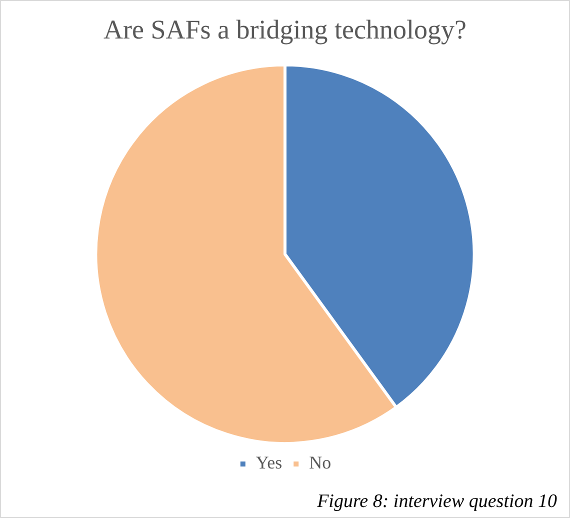 Image resolution: width=570 pixels, height=518 pixels. I want to click on legend-label: Yes, so click(269, 462).